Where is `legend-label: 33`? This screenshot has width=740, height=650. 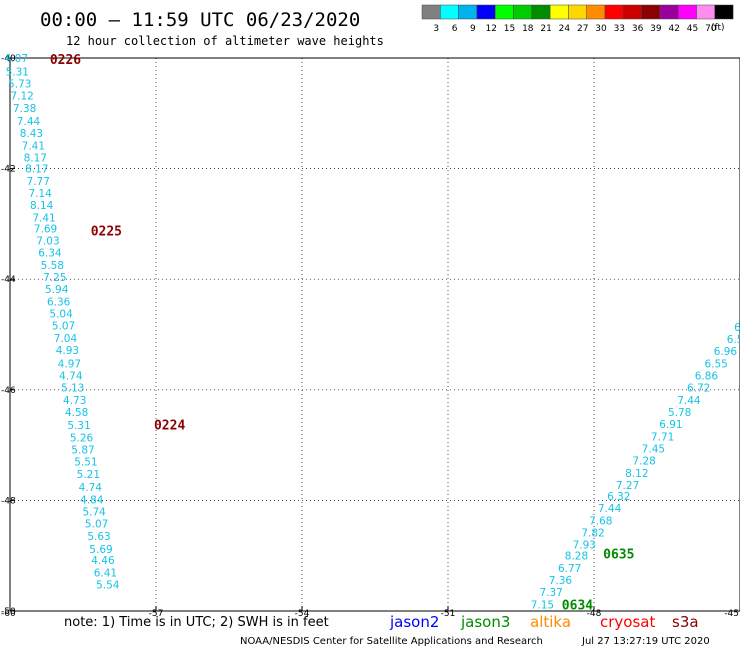 legend-label: 33 is located at coordinates (619, 29).